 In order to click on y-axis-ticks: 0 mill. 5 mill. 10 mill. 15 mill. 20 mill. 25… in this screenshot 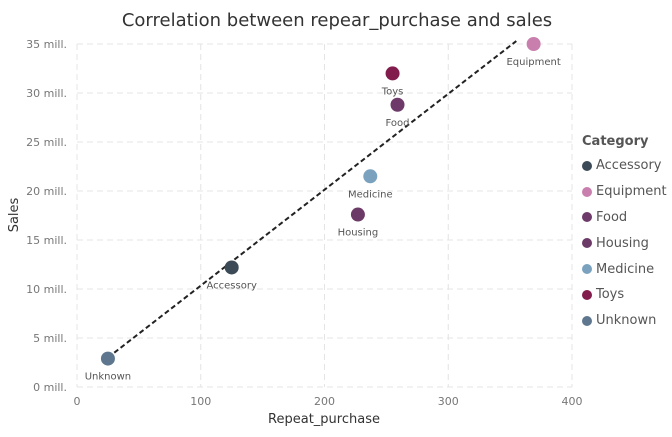, I will do `click(46, 216)`.